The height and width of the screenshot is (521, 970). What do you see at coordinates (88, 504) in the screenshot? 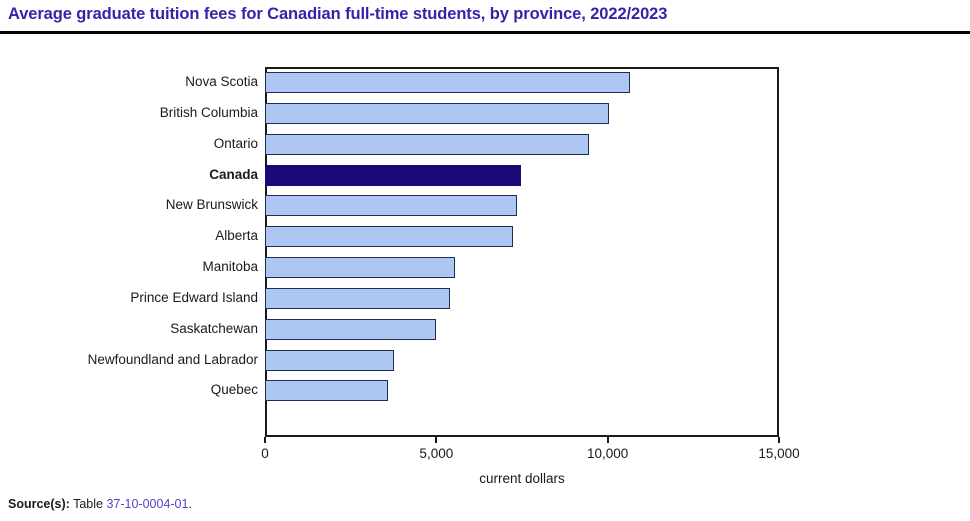
I see `source-table-word: Table` at bounding box center [88, 504].